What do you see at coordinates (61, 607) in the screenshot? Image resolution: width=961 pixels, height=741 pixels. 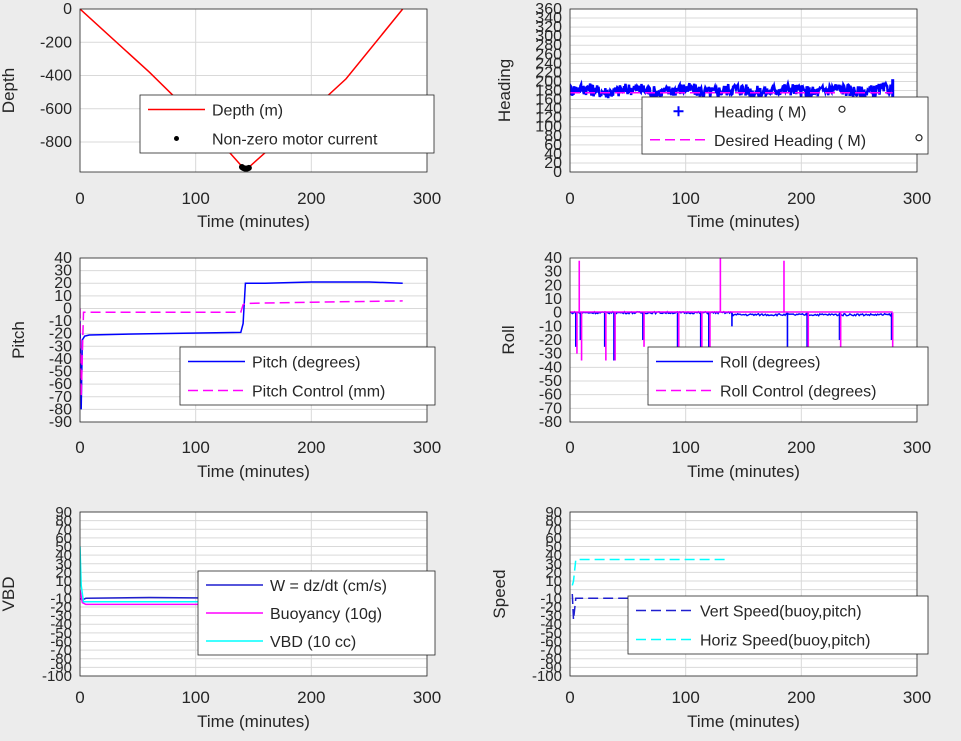 I see `vbd-ytick-label: -20` at bounding box center [61, 607].